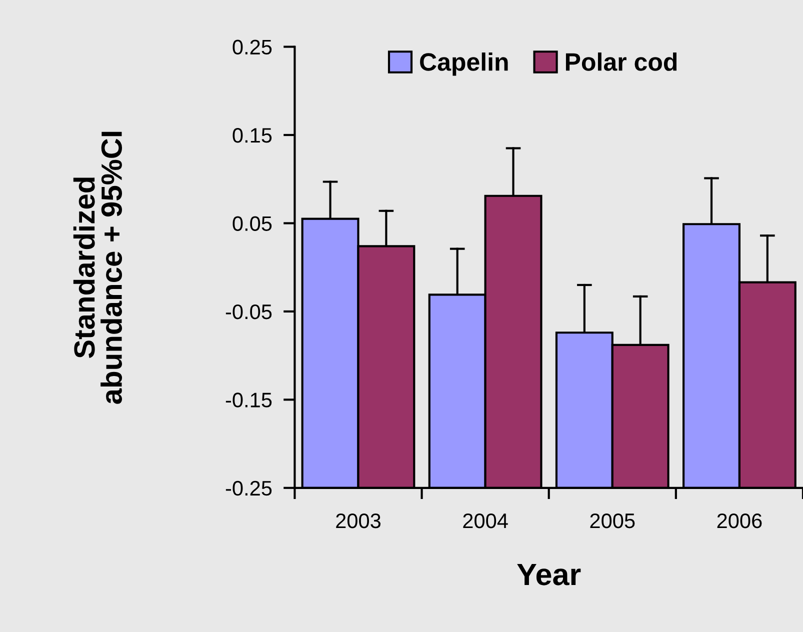 The width and height of the screenshot is (803, 632). I want to click on y-tick-label: 0.15, so click(252, 135).